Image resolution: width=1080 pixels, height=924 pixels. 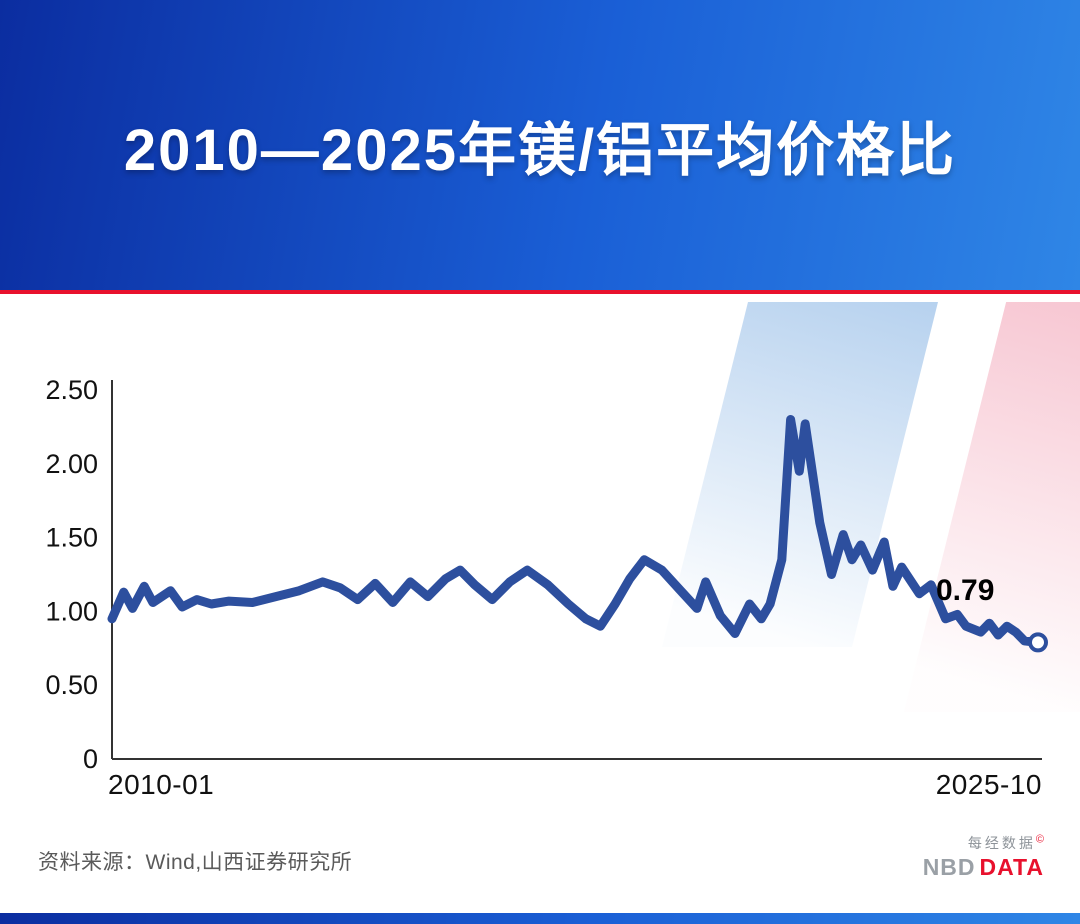 I want to click on brand-chinese: 每经数据, so click(x=1001, y=843).